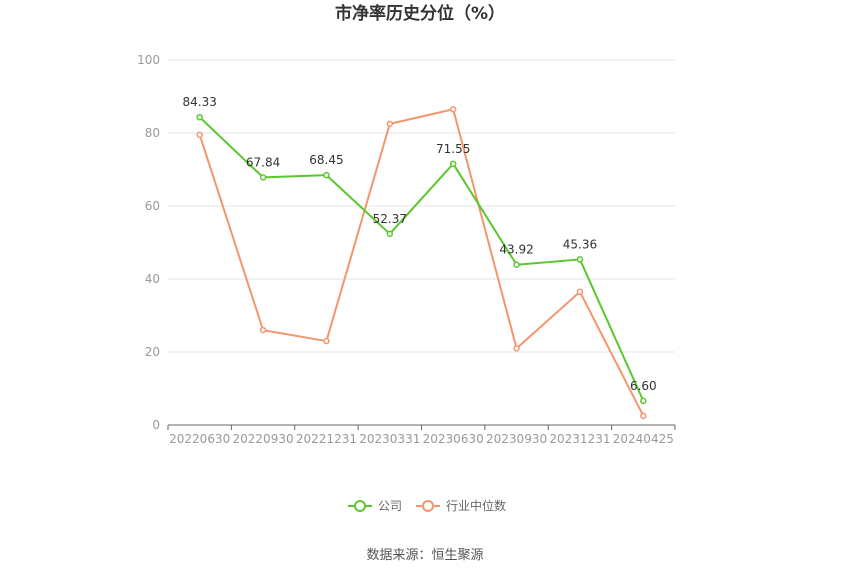  What do you see at coordinates (516, 250) in the screenshot?
I see `data-label: 43.92` at bounding box center [516, 250].